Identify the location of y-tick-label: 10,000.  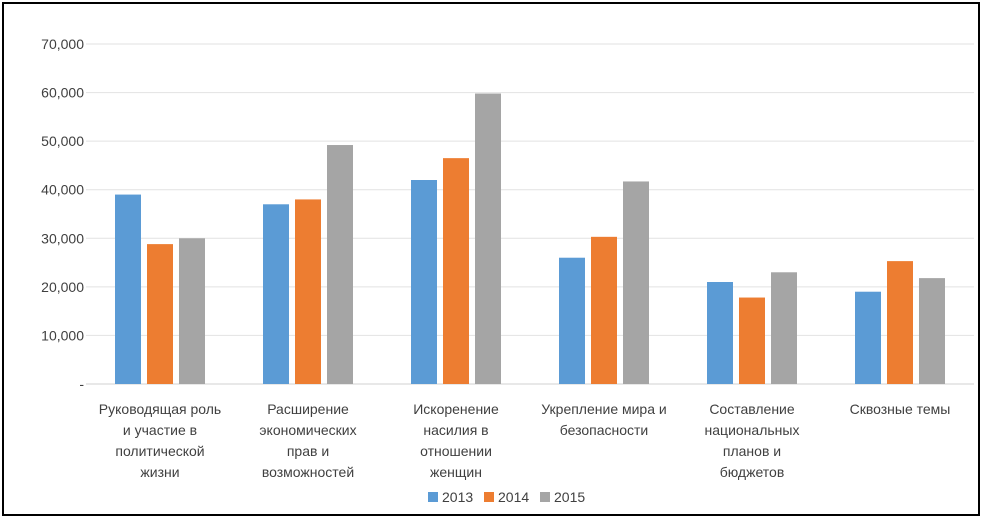
(62, 335).